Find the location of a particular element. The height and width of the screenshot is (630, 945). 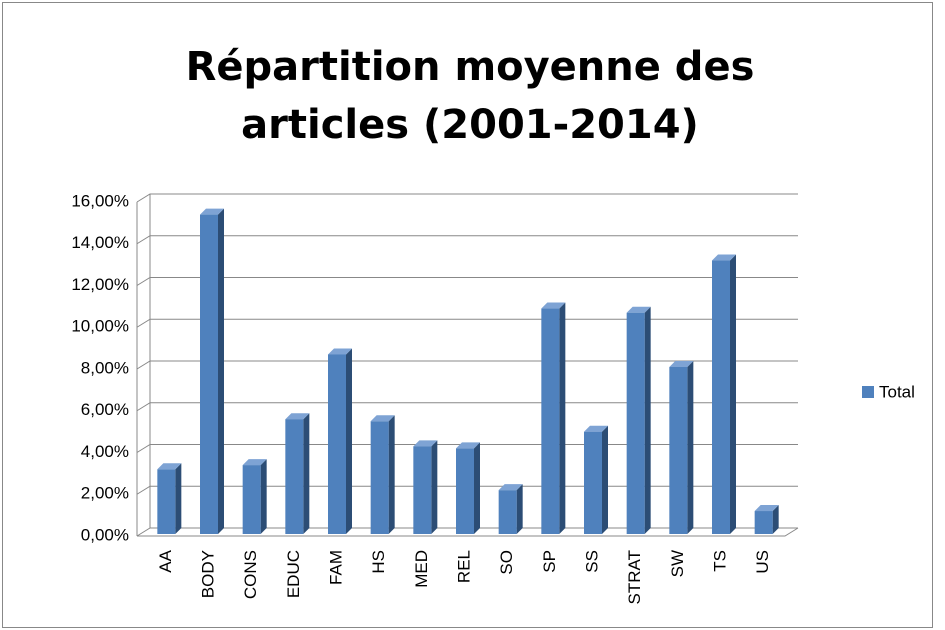

x-tick-label: SO is located at coordinates (506, 562).